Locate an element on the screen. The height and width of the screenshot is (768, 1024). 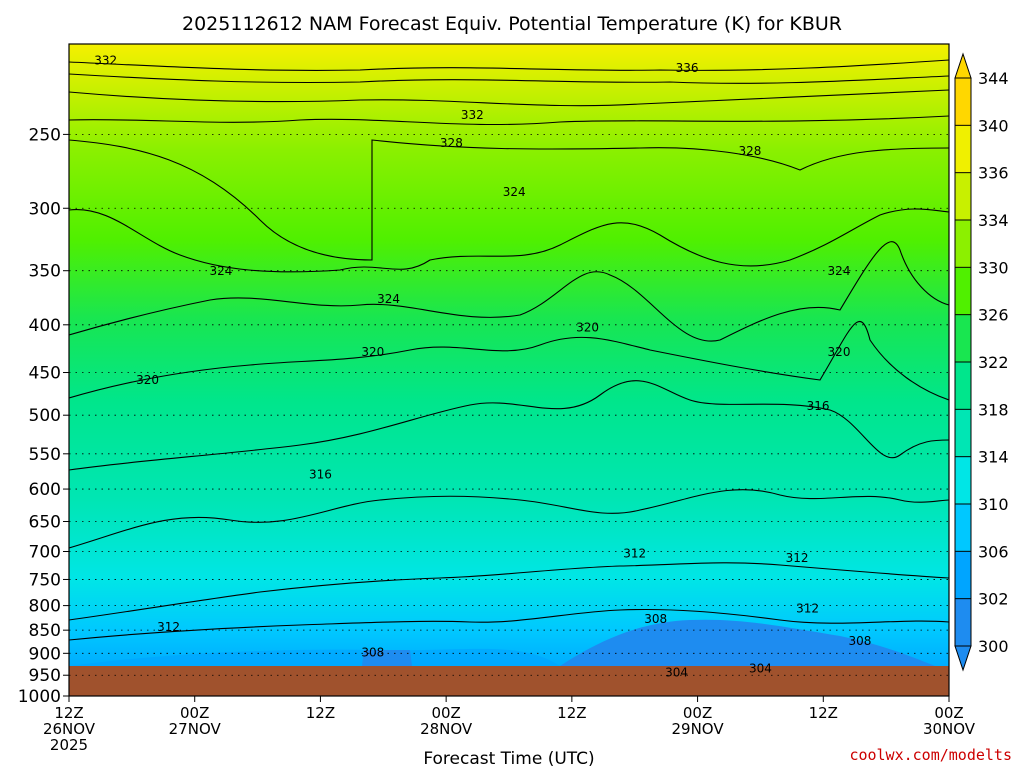
x-tick-date: 28NOV is located at coordinates (446, 729).